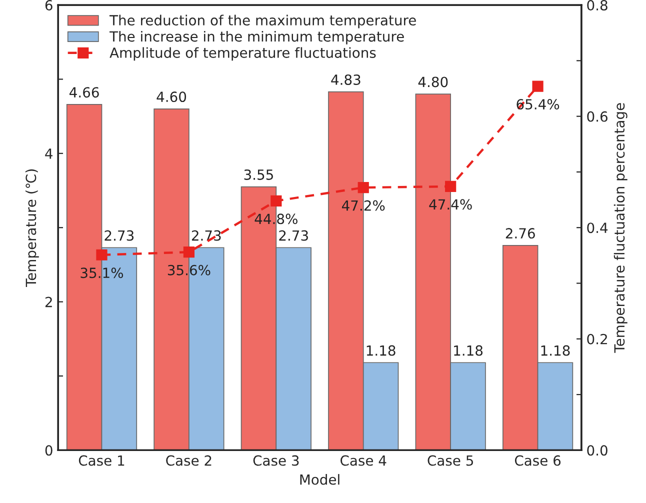 Image resolution: width=646 pixels, height=503 pixels. What do you see at coordinates (101, 460) in the screenshot?
I see `x-tick-label: Case 1` at bounding box center [101, 460].